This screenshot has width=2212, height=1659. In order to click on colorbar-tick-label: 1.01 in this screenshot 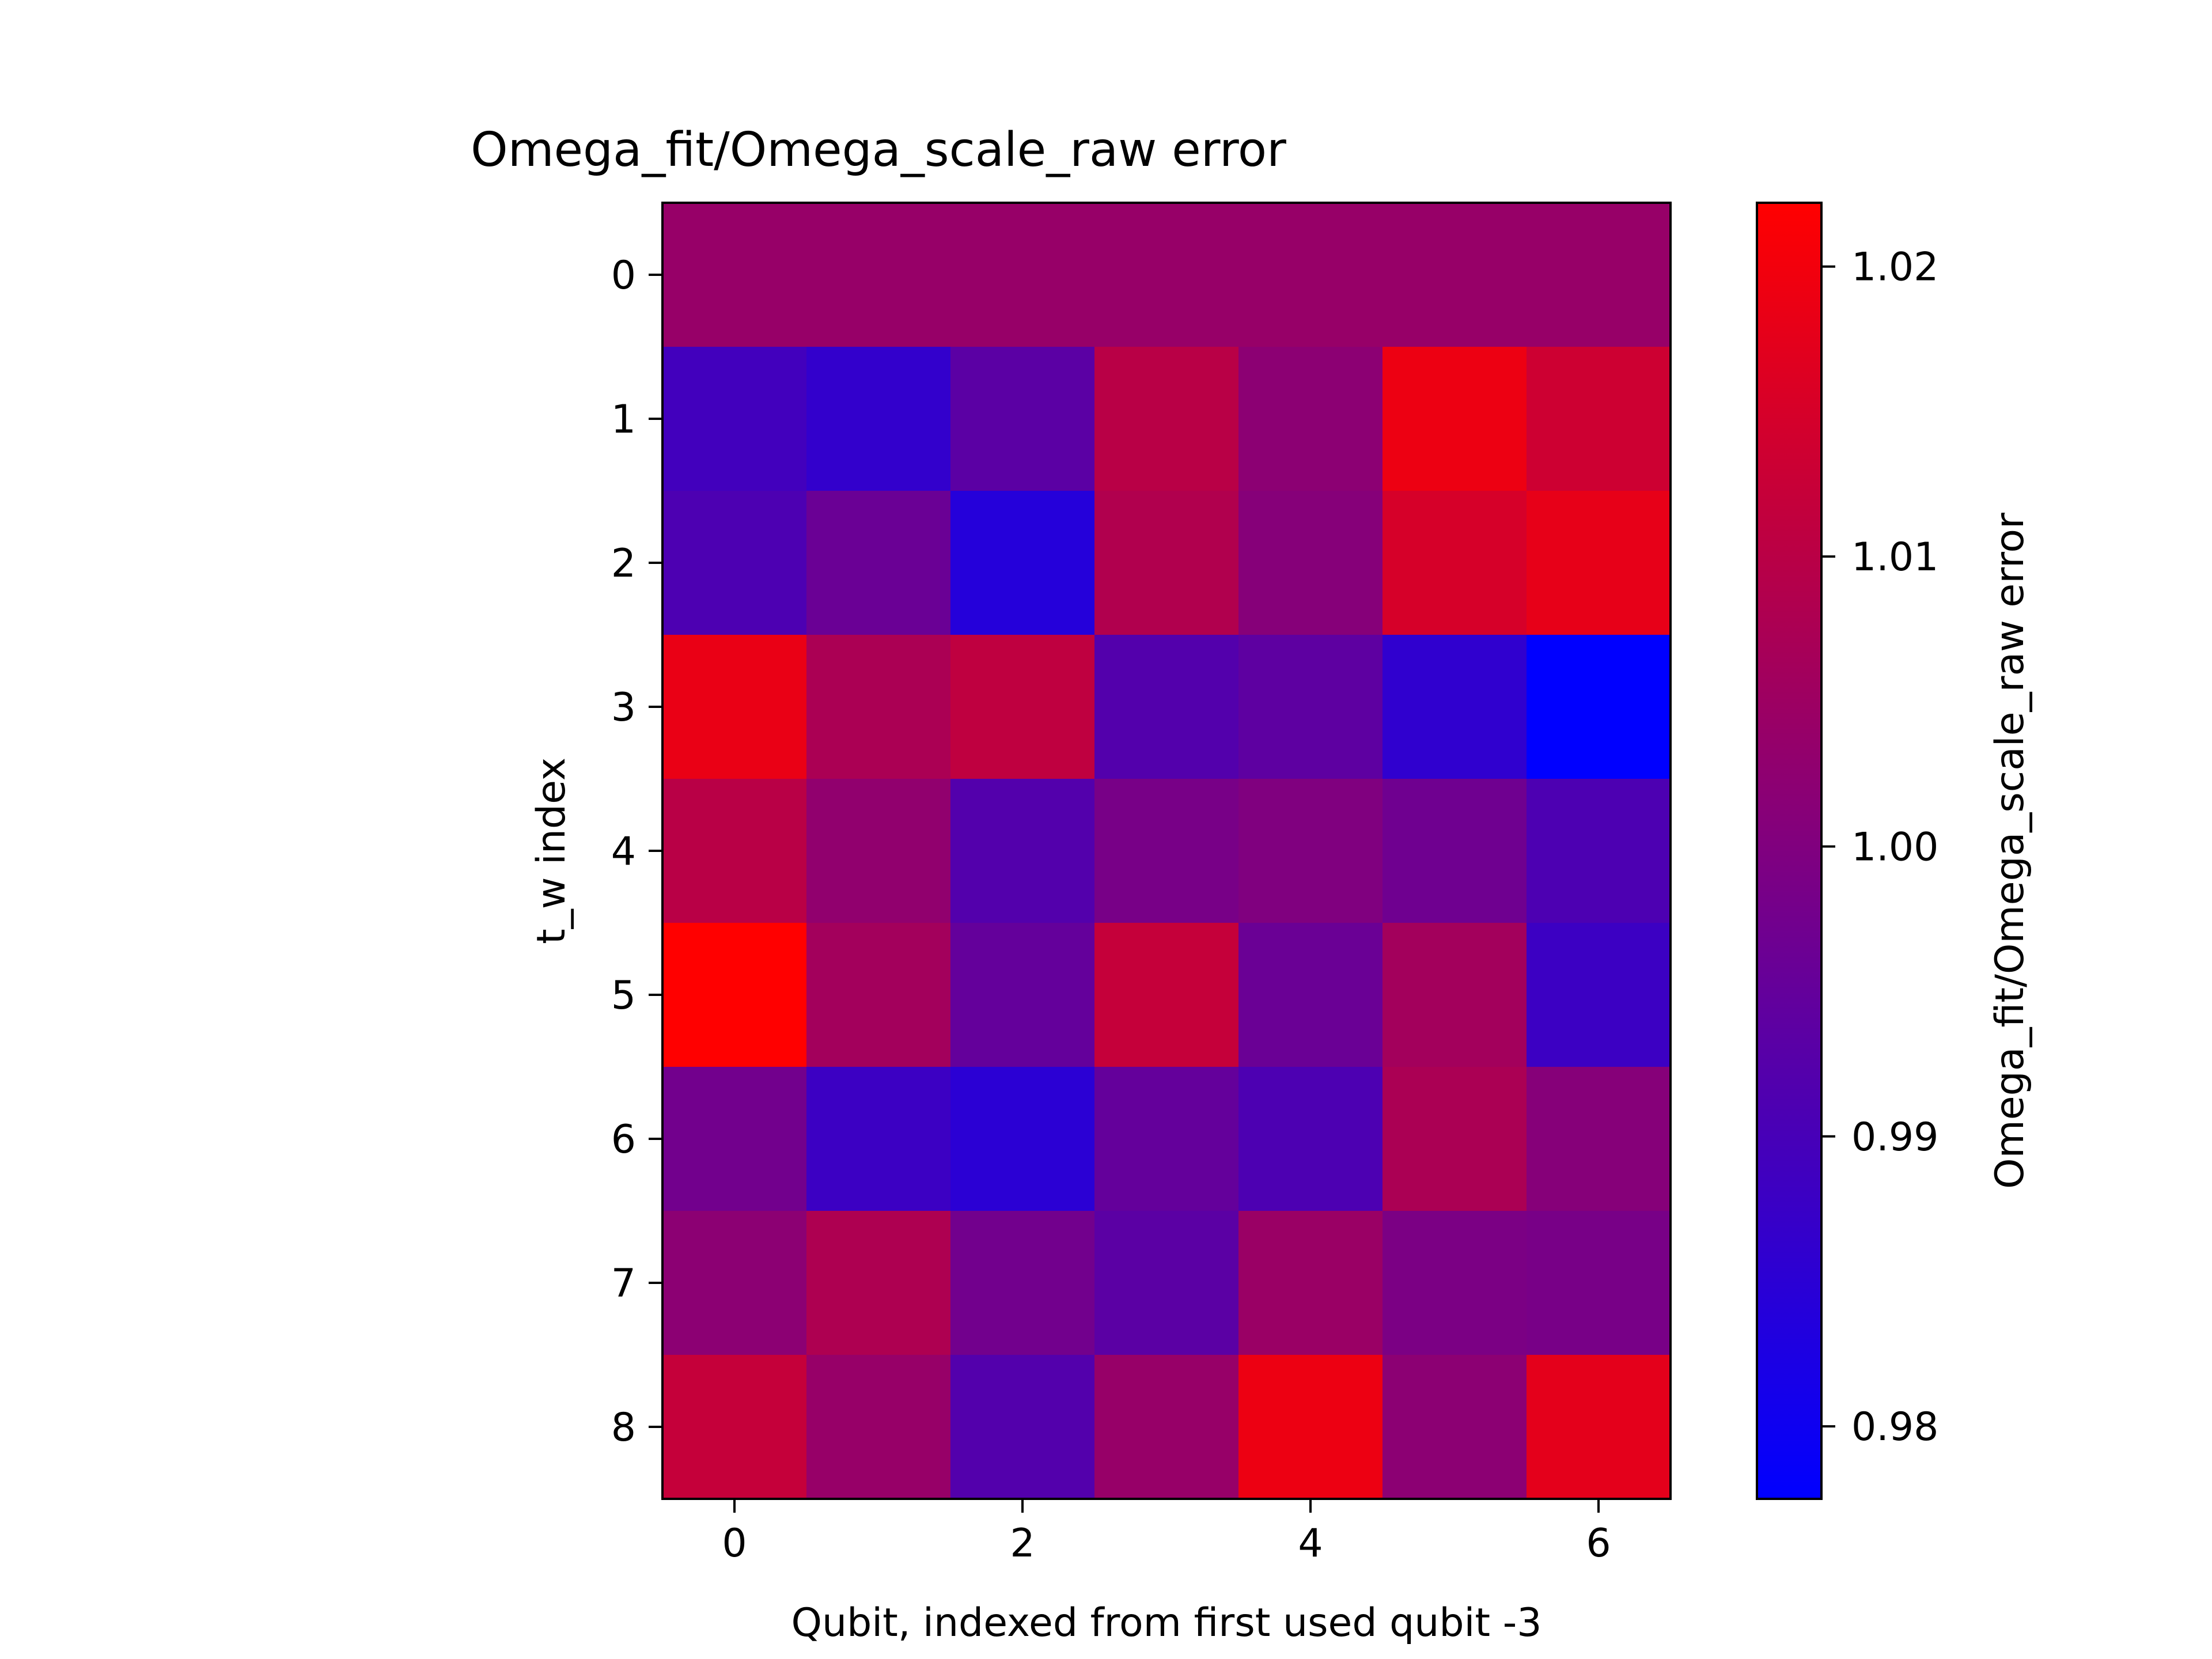, I will do `click(1894, 557)`.